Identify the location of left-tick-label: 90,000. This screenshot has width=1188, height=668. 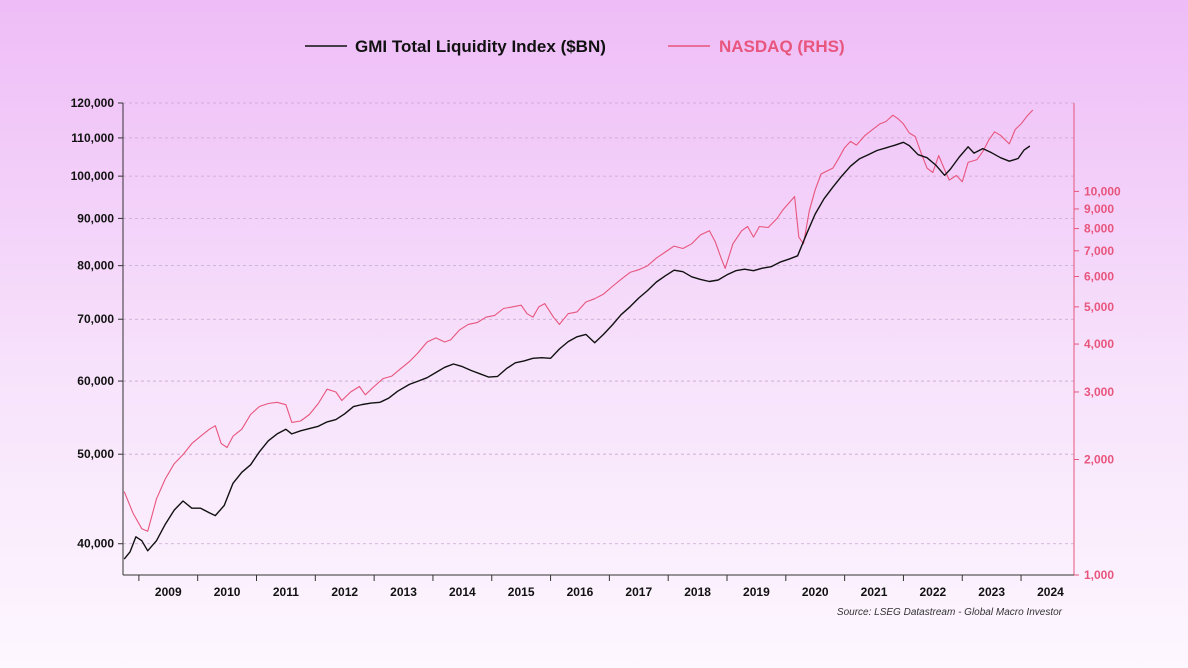
(95, 218).